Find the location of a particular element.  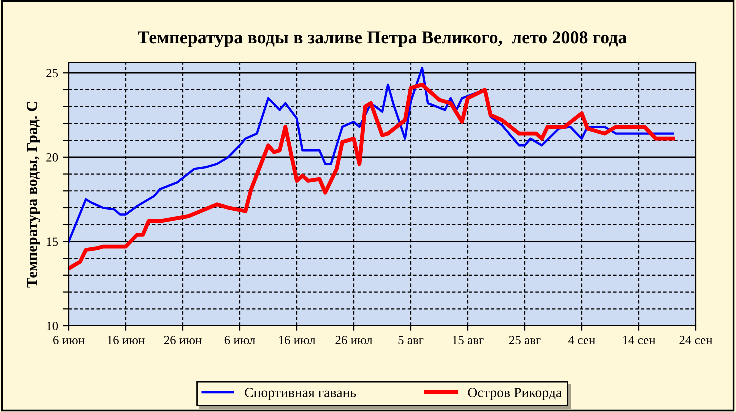

x-tick-label: 6 июн is located at coordinates (69, 340).